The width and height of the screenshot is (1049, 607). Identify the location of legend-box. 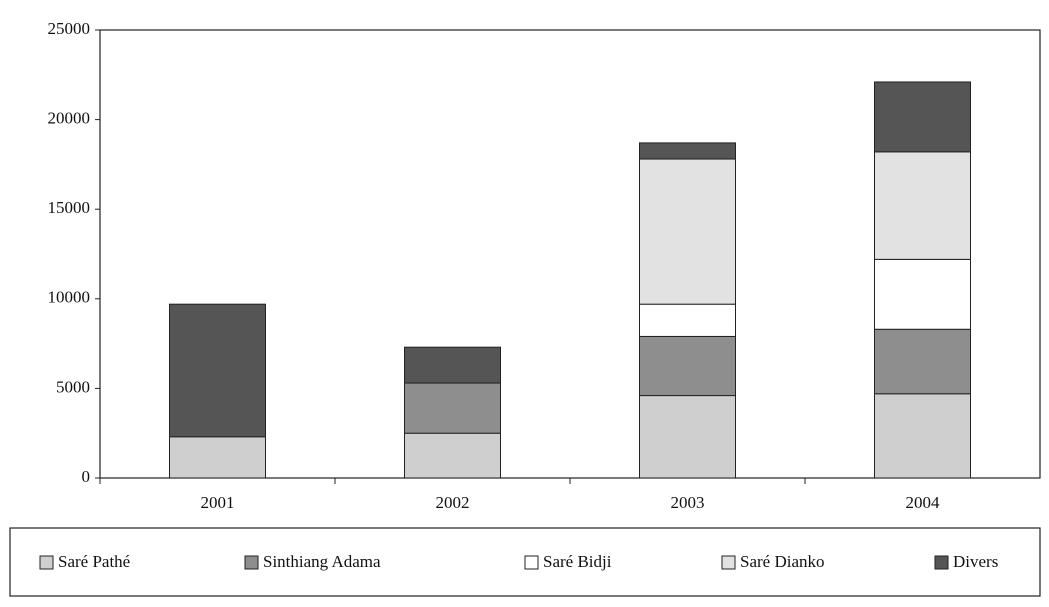
(525, 562).